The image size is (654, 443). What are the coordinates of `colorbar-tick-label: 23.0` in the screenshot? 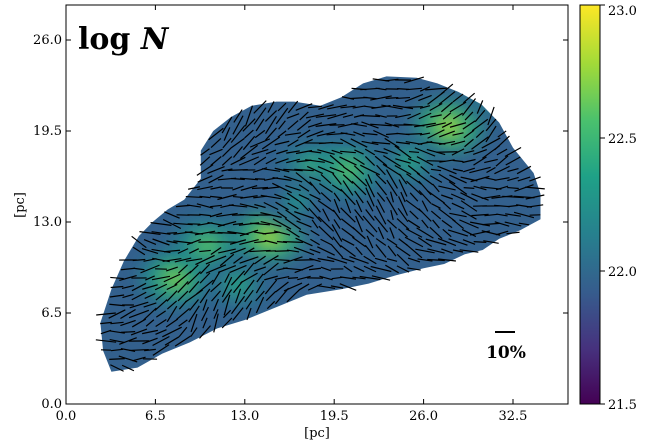 It's located at (622, 11).